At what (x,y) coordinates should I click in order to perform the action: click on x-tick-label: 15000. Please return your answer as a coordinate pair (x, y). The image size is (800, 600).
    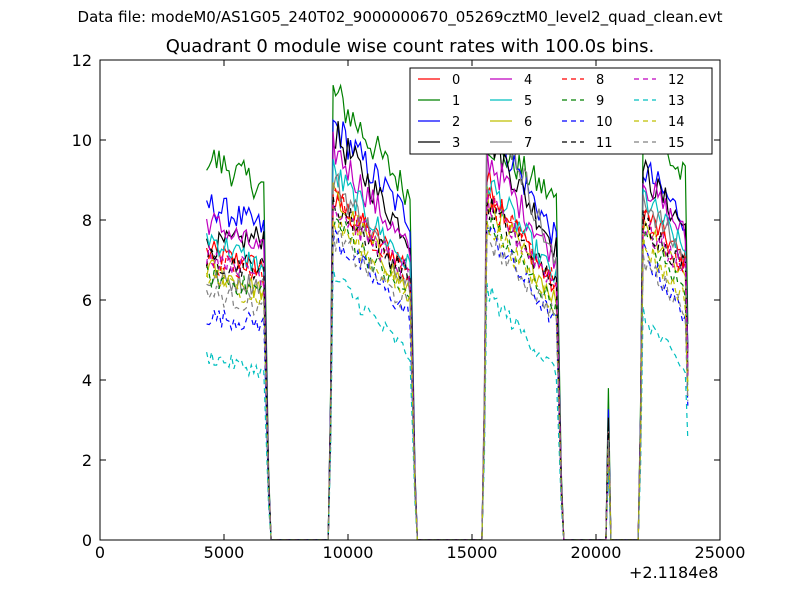
    Looking at the image, I should click on (472, 552).